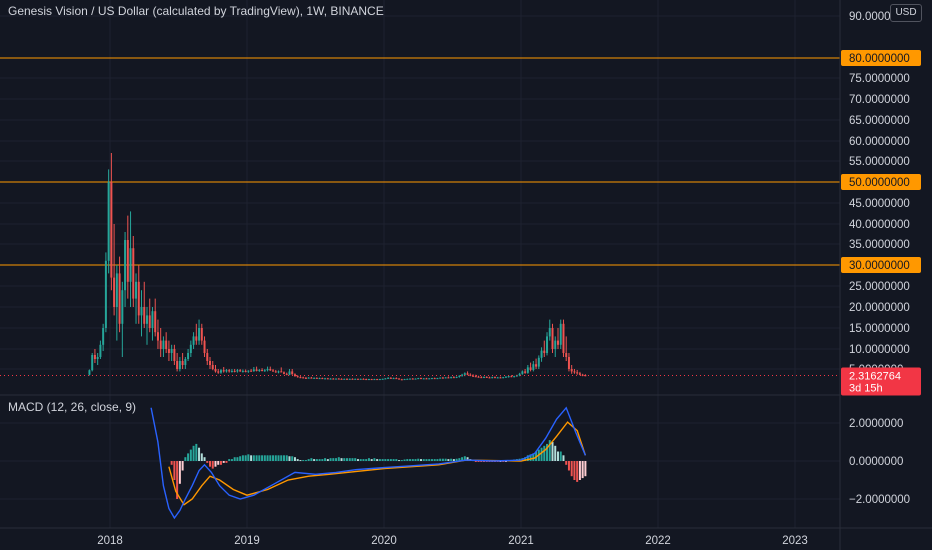  Describe the element at coordinates (906, 13) in the screenshot. I see `currency-button: USD` at that location.